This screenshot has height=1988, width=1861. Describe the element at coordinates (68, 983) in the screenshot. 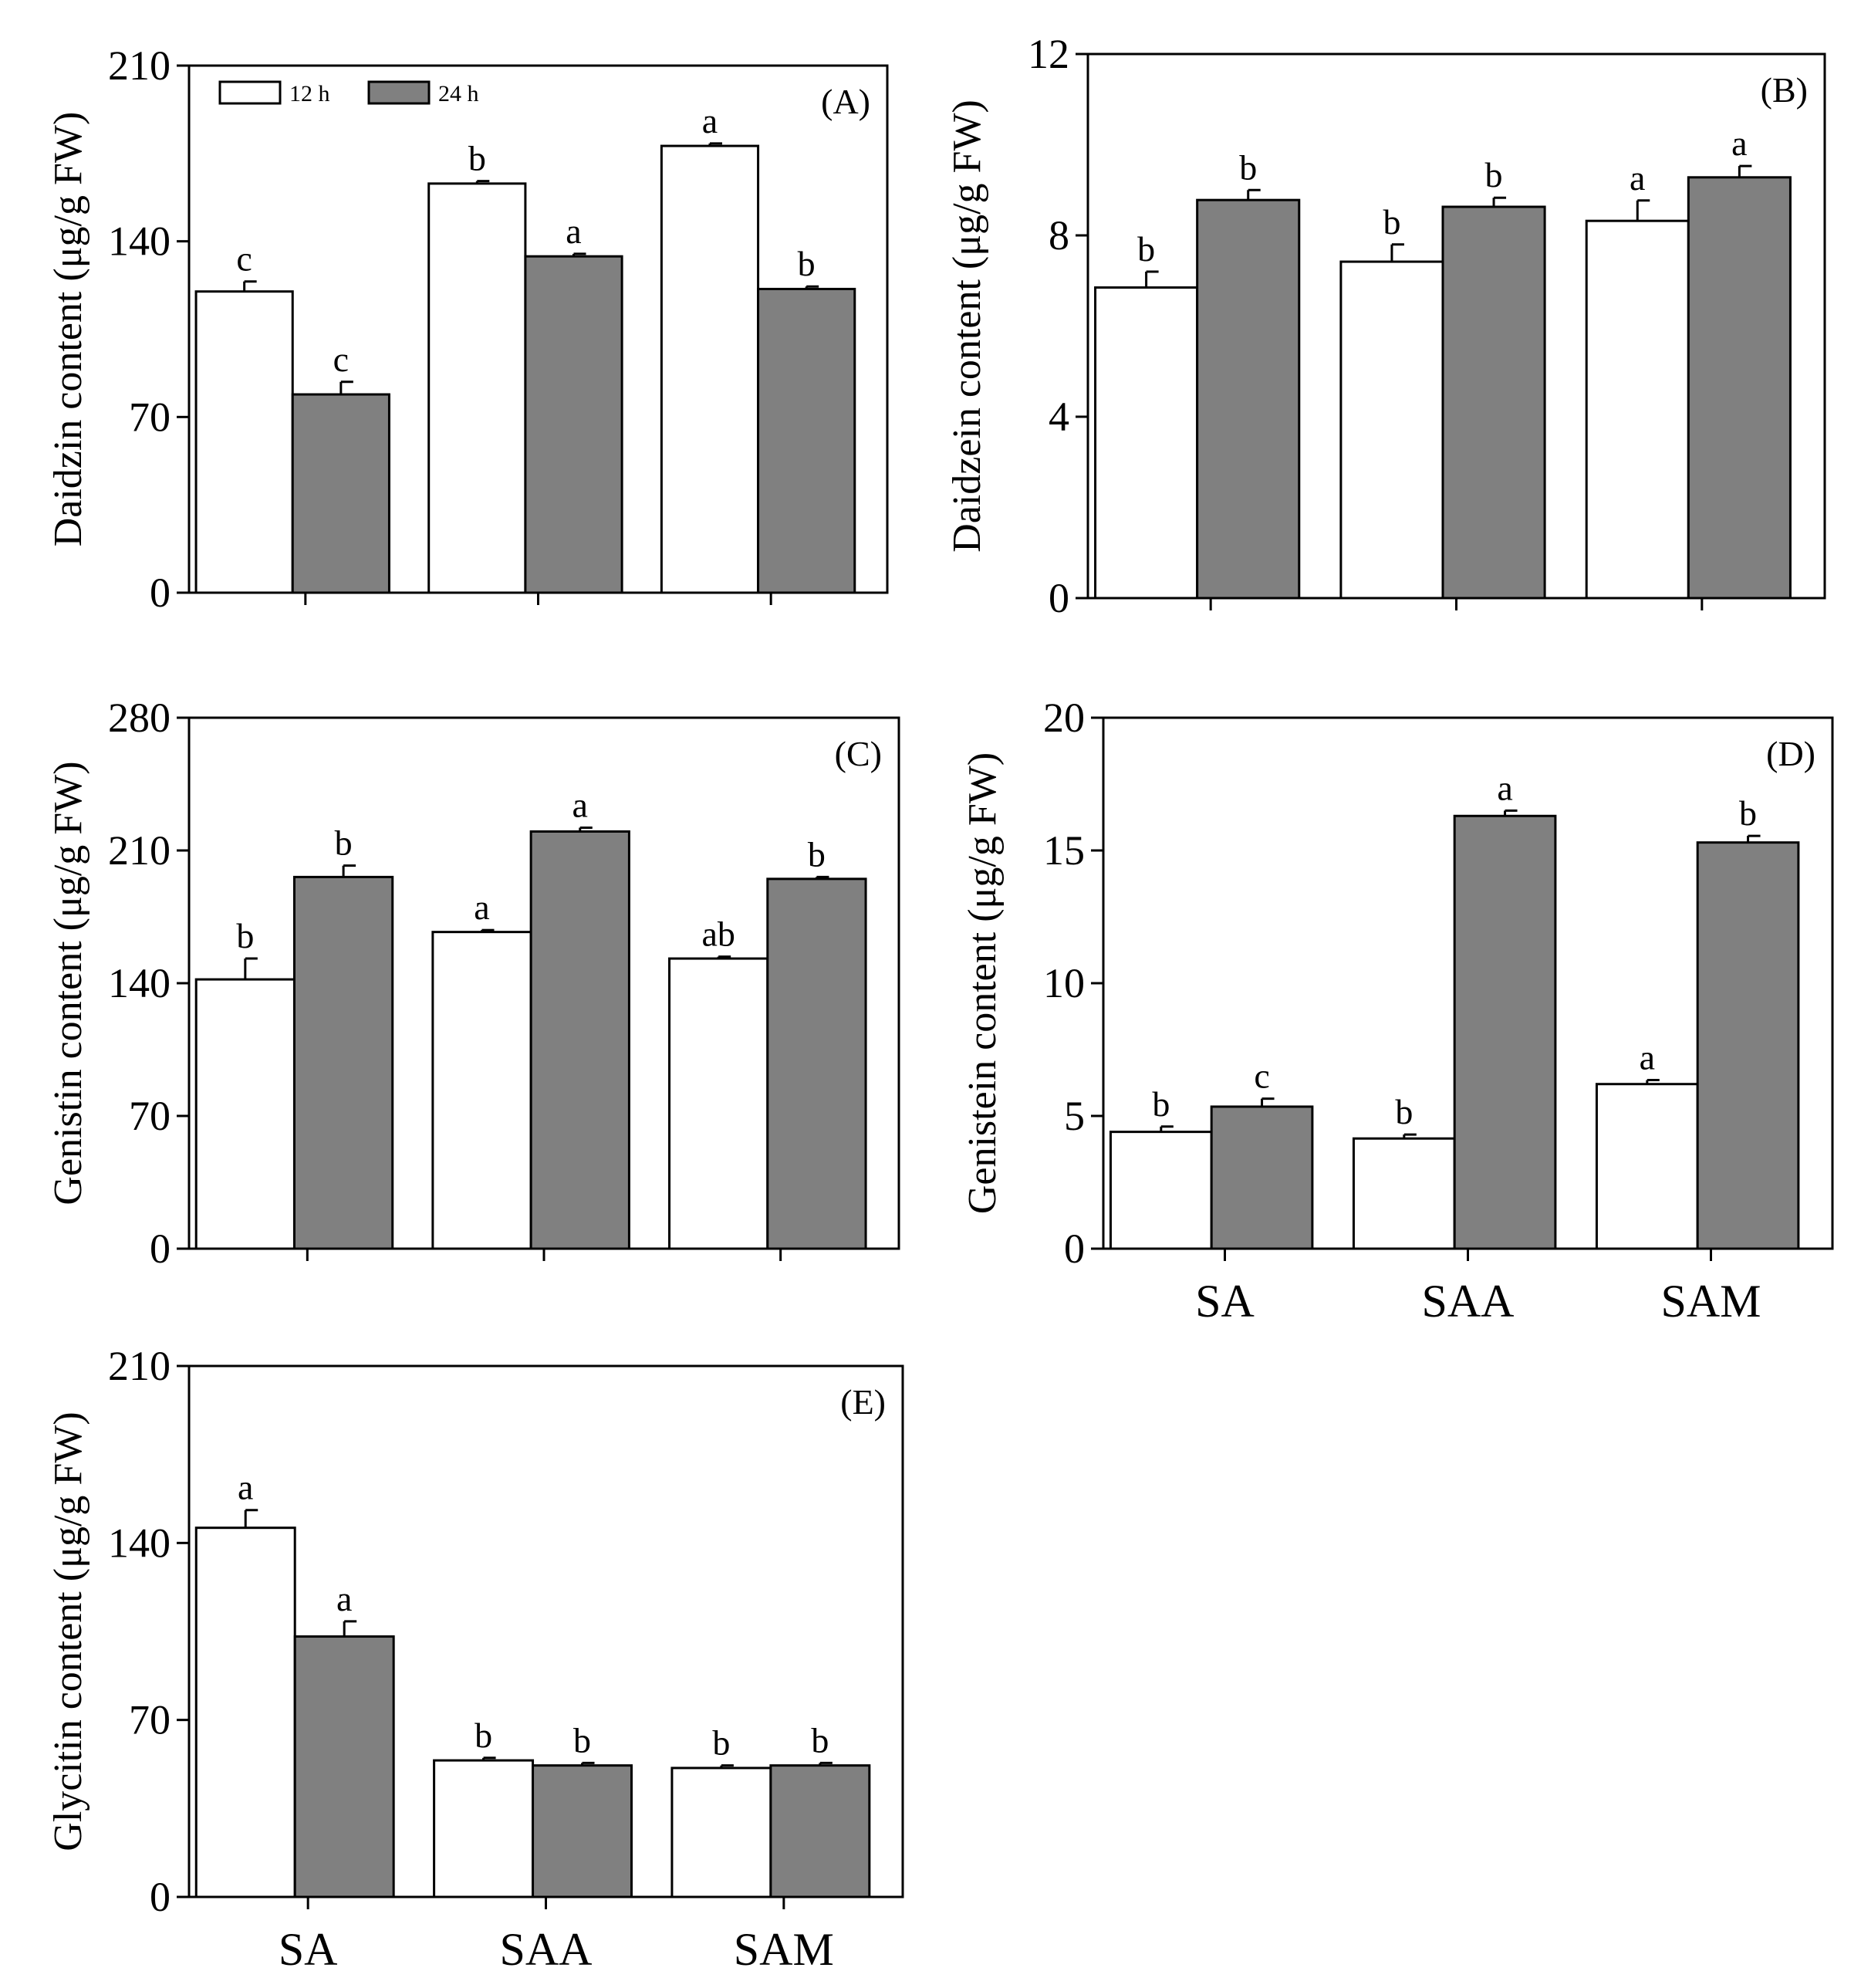

I see `y-axis-title: Genistin content (μg/g FW)` at that location.